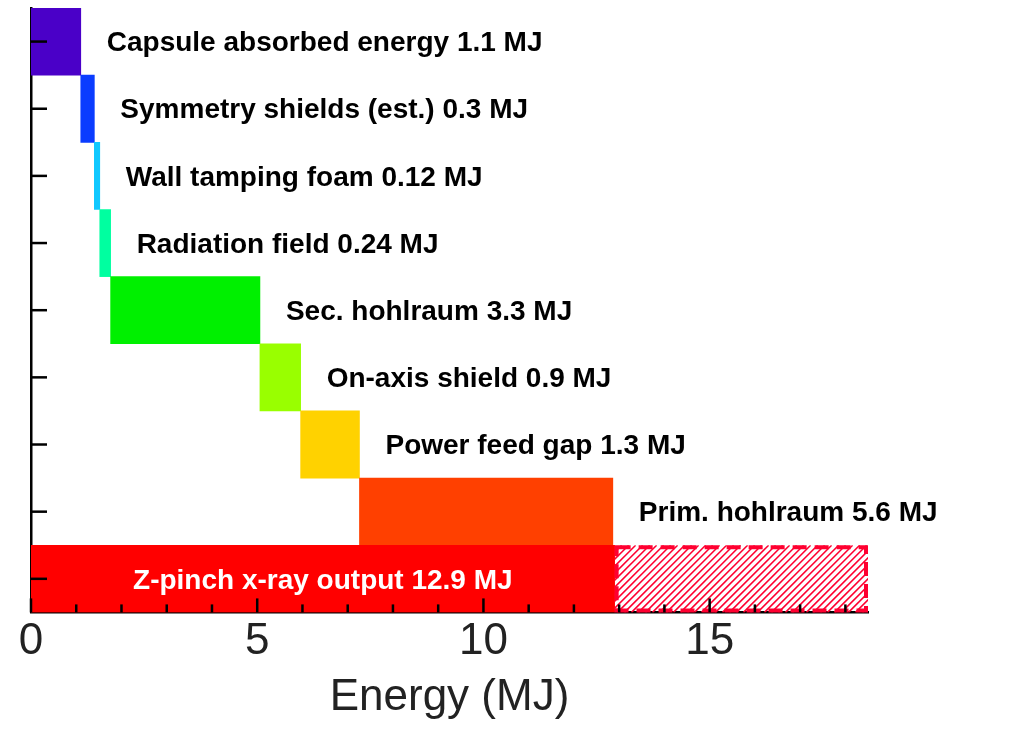 Image resolution: width=1028 pixels, height=734 pixels. I want to click on data-label: Wall tamping foam 0.12 MJ, so click(304, 176).